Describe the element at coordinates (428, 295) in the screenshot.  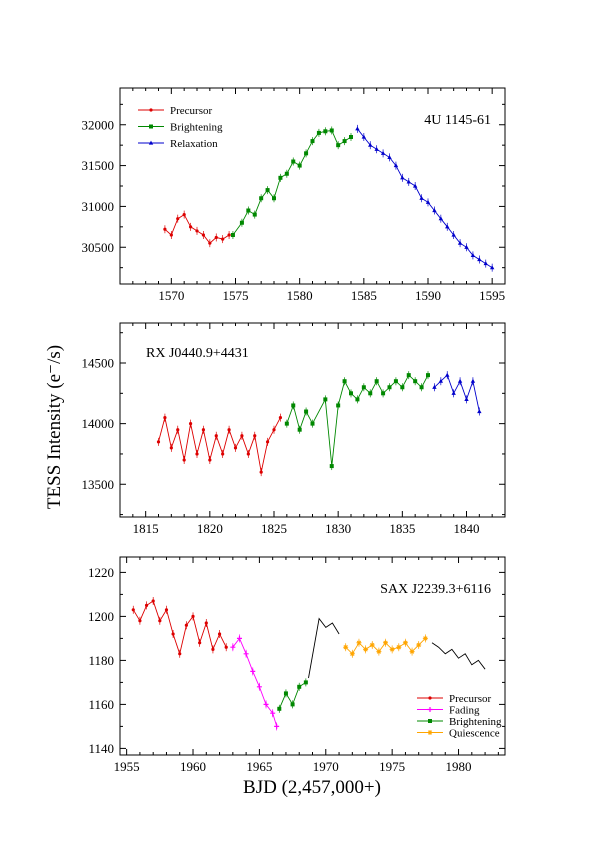
I see `x-tick-label: 1590` at that location.